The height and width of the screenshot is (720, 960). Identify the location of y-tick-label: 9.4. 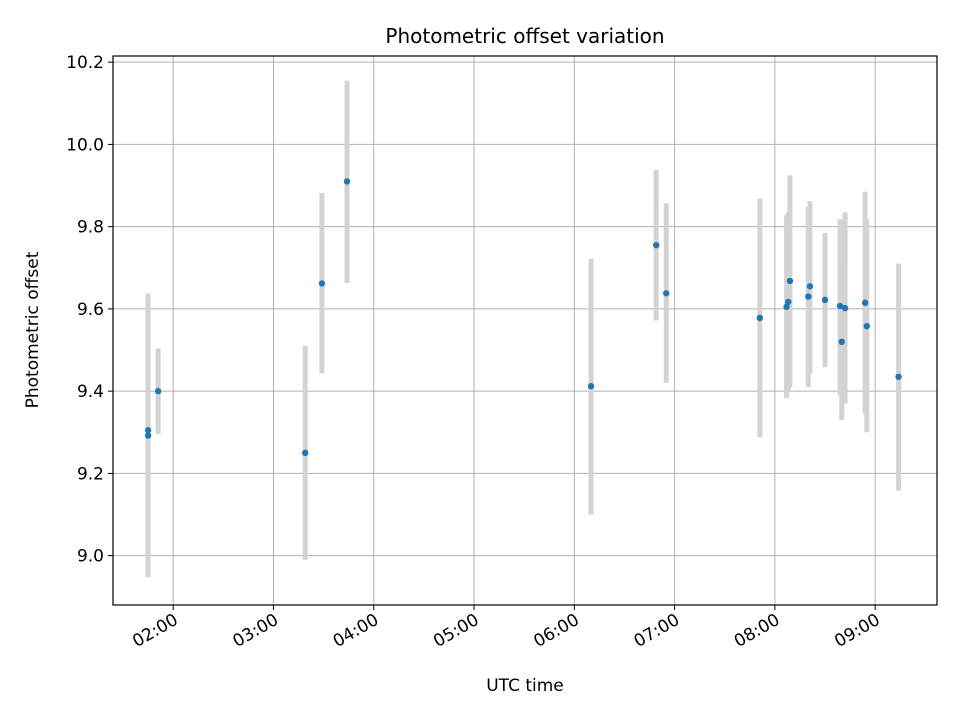
(90, 392).